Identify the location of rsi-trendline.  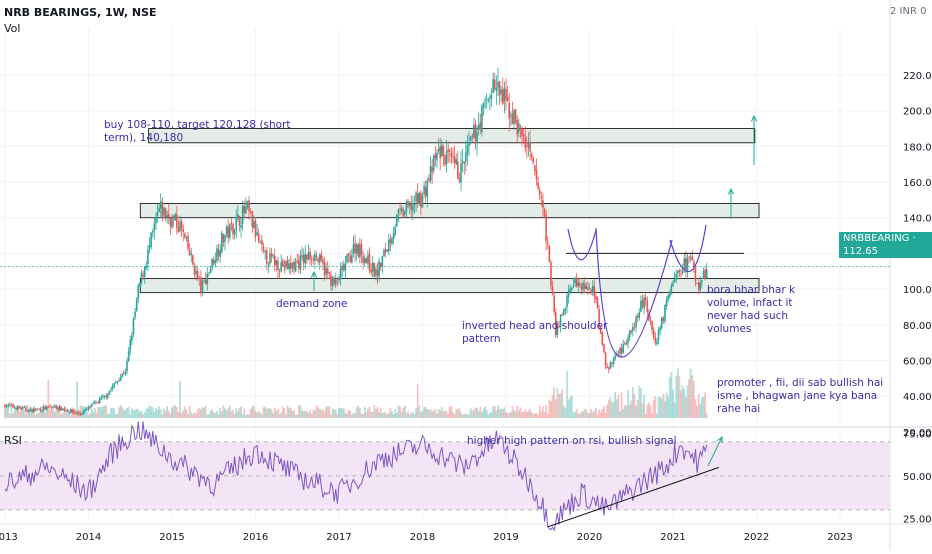
(633, 497).